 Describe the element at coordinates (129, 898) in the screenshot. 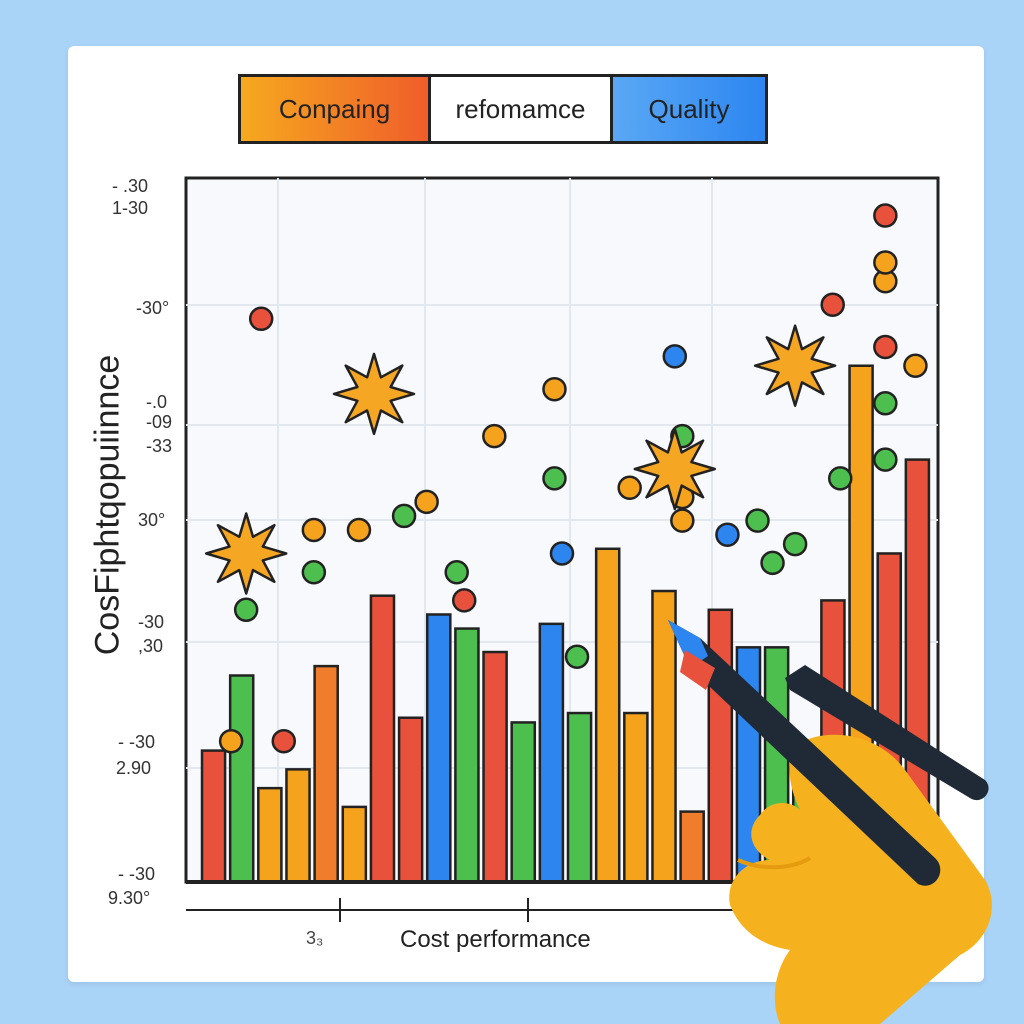

I see `y-tick-label: 9.30°` at that location.